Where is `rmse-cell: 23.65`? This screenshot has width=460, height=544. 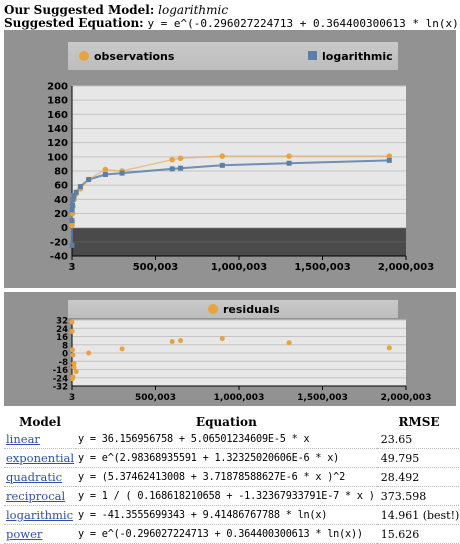
rmse-cell: 23.65 is located at coordinates (418, 439).